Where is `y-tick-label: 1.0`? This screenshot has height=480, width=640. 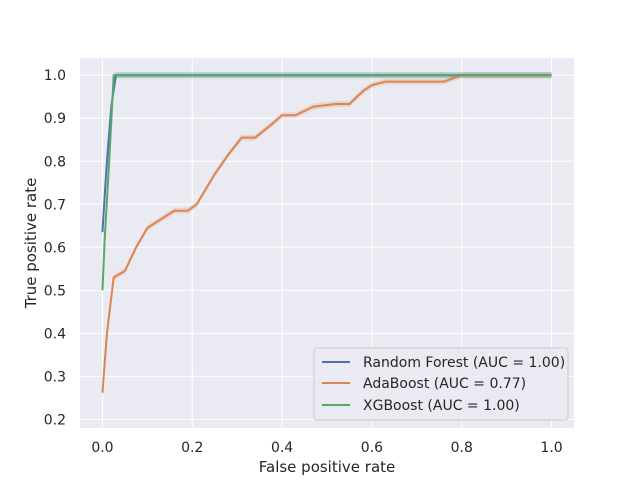
y-tick-label: 1.0 is located at coordinates (55, 76).